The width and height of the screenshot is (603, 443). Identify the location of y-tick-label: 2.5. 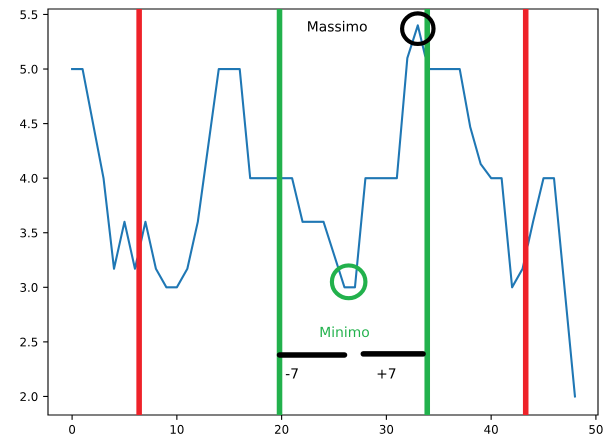
(29, 342).